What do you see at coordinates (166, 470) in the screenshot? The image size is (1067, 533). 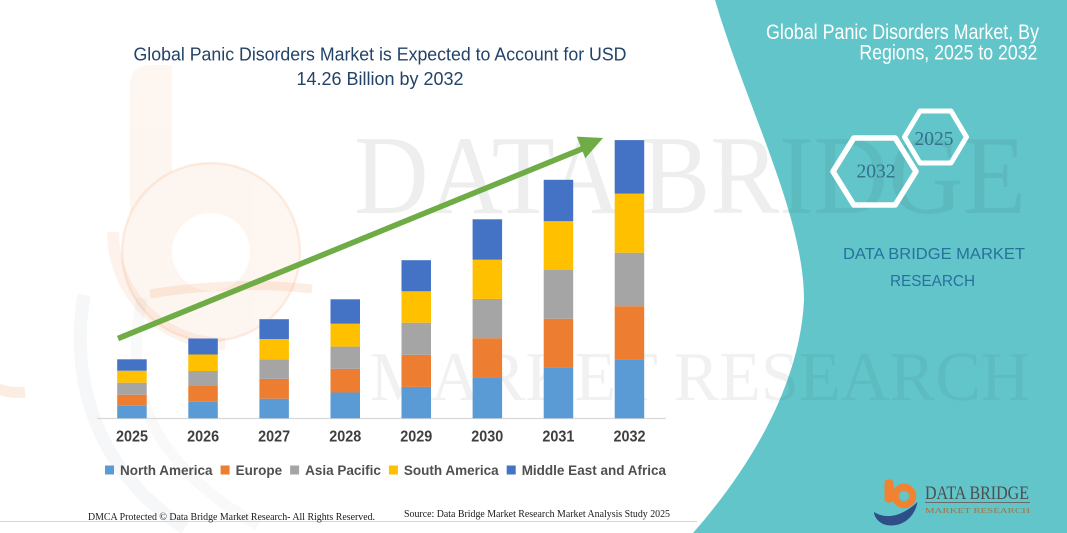 I see `svg-text: North America` at bounding box center [166, 470].